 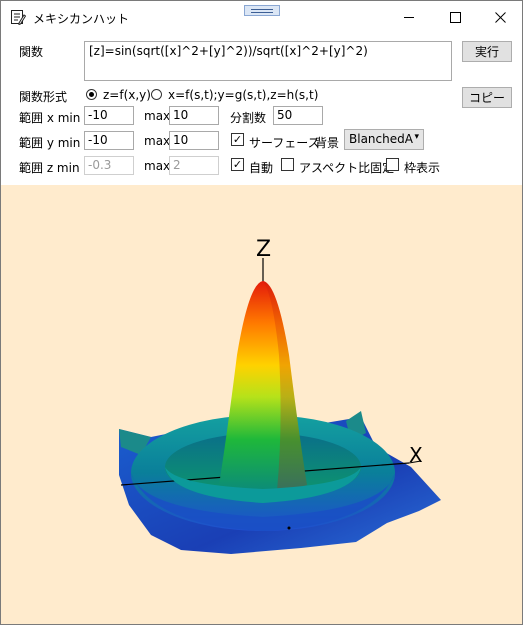 I want to click on y-min-input: -10, so click(x=109, y=140).